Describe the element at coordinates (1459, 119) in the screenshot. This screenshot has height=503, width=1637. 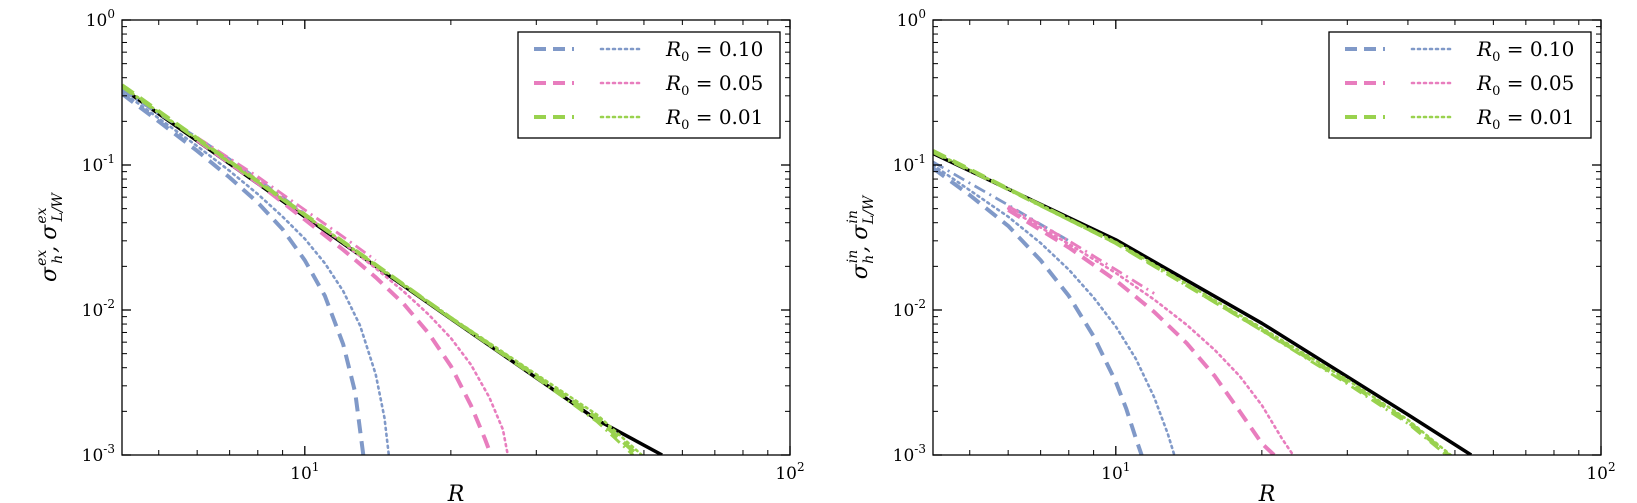
I see `legend-entry-right-2: R0 = 0.01` at that location.